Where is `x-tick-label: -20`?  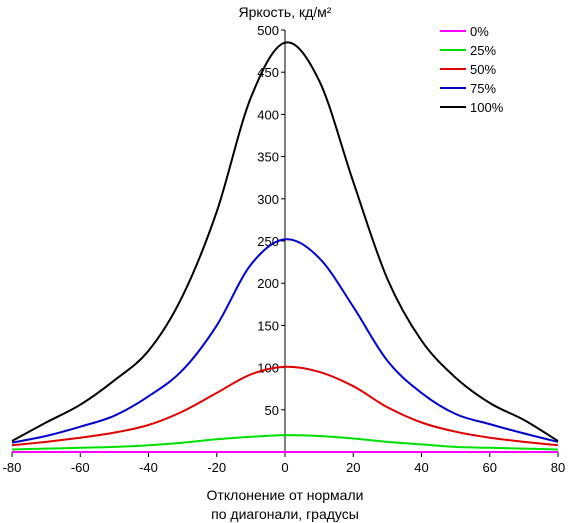 x-tick-label: -20 is located at coordinates (216, 467).